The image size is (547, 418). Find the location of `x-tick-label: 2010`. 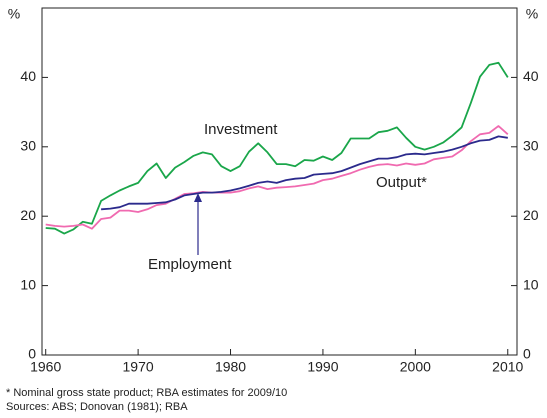

x-tick-label: 2010 is located at coordinates (507, 367).